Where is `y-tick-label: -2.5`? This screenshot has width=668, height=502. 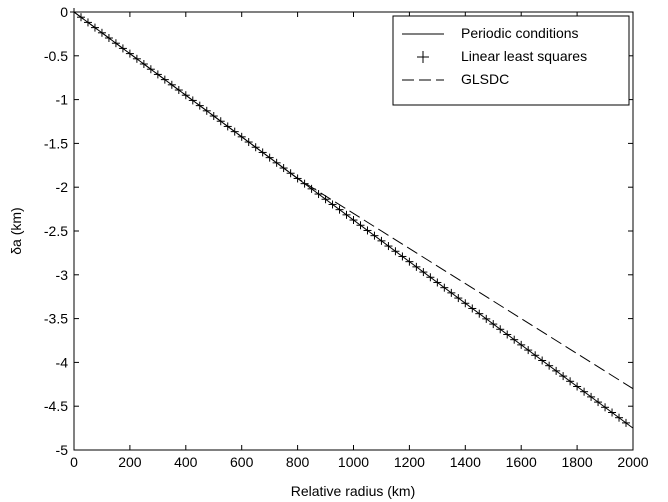
y-tick-label: -2.5 is located at coordinates (56, 231).